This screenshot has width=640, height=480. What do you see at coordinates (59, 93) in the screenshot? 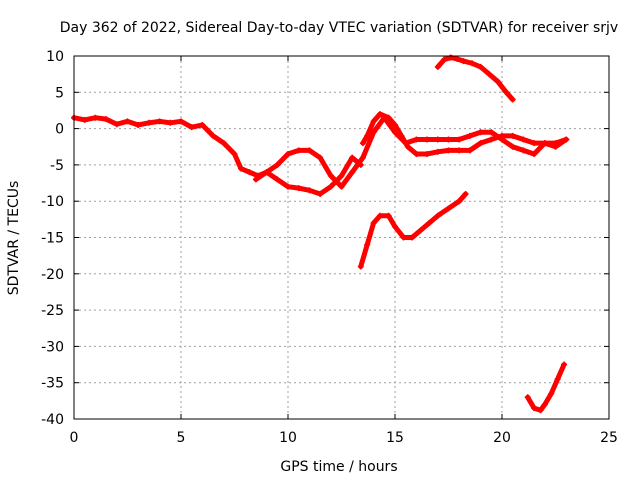
I see `y-tick-label: 5` at bounding box center [59, 93].